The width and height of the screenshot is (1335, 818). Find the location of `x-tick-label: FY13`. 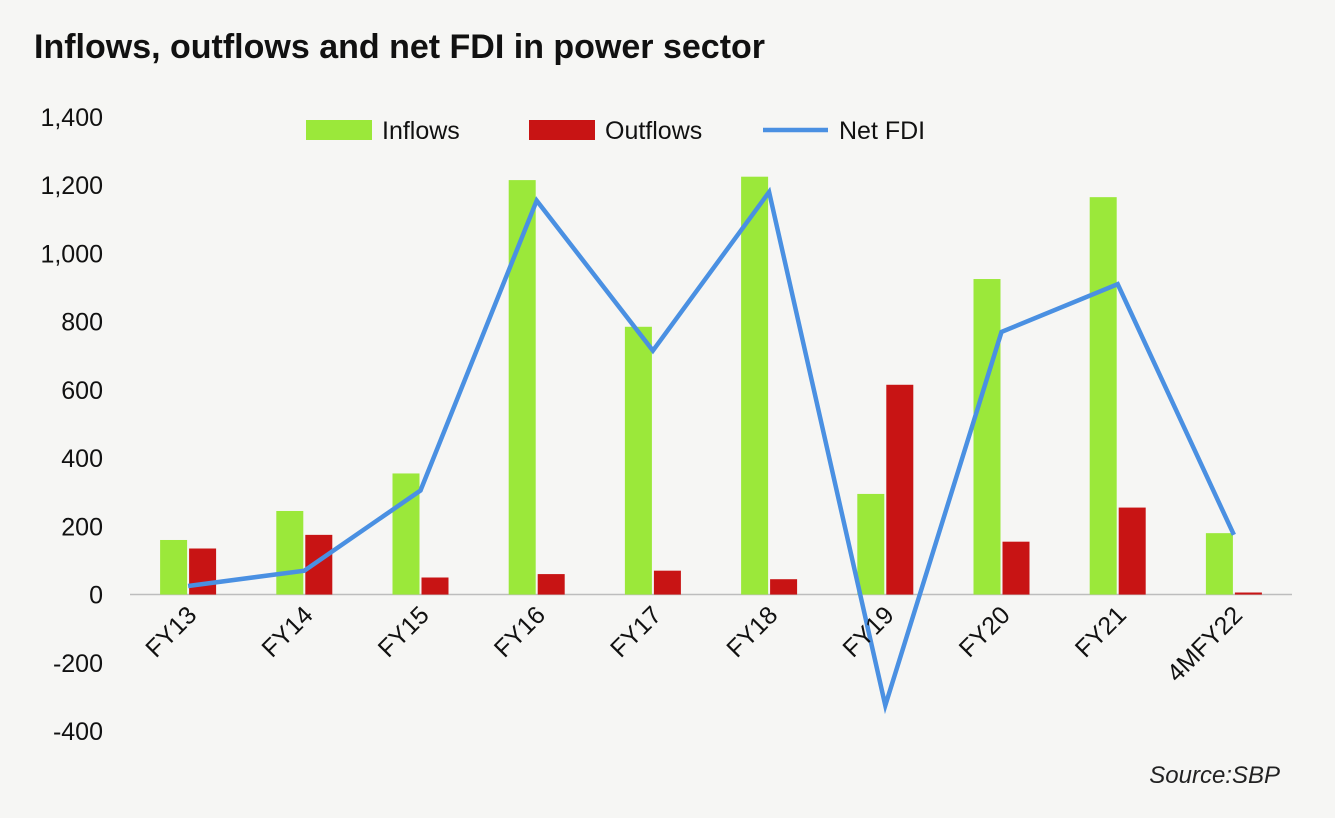

x-tick-label: FY13 is located at coordinates (171, 632).